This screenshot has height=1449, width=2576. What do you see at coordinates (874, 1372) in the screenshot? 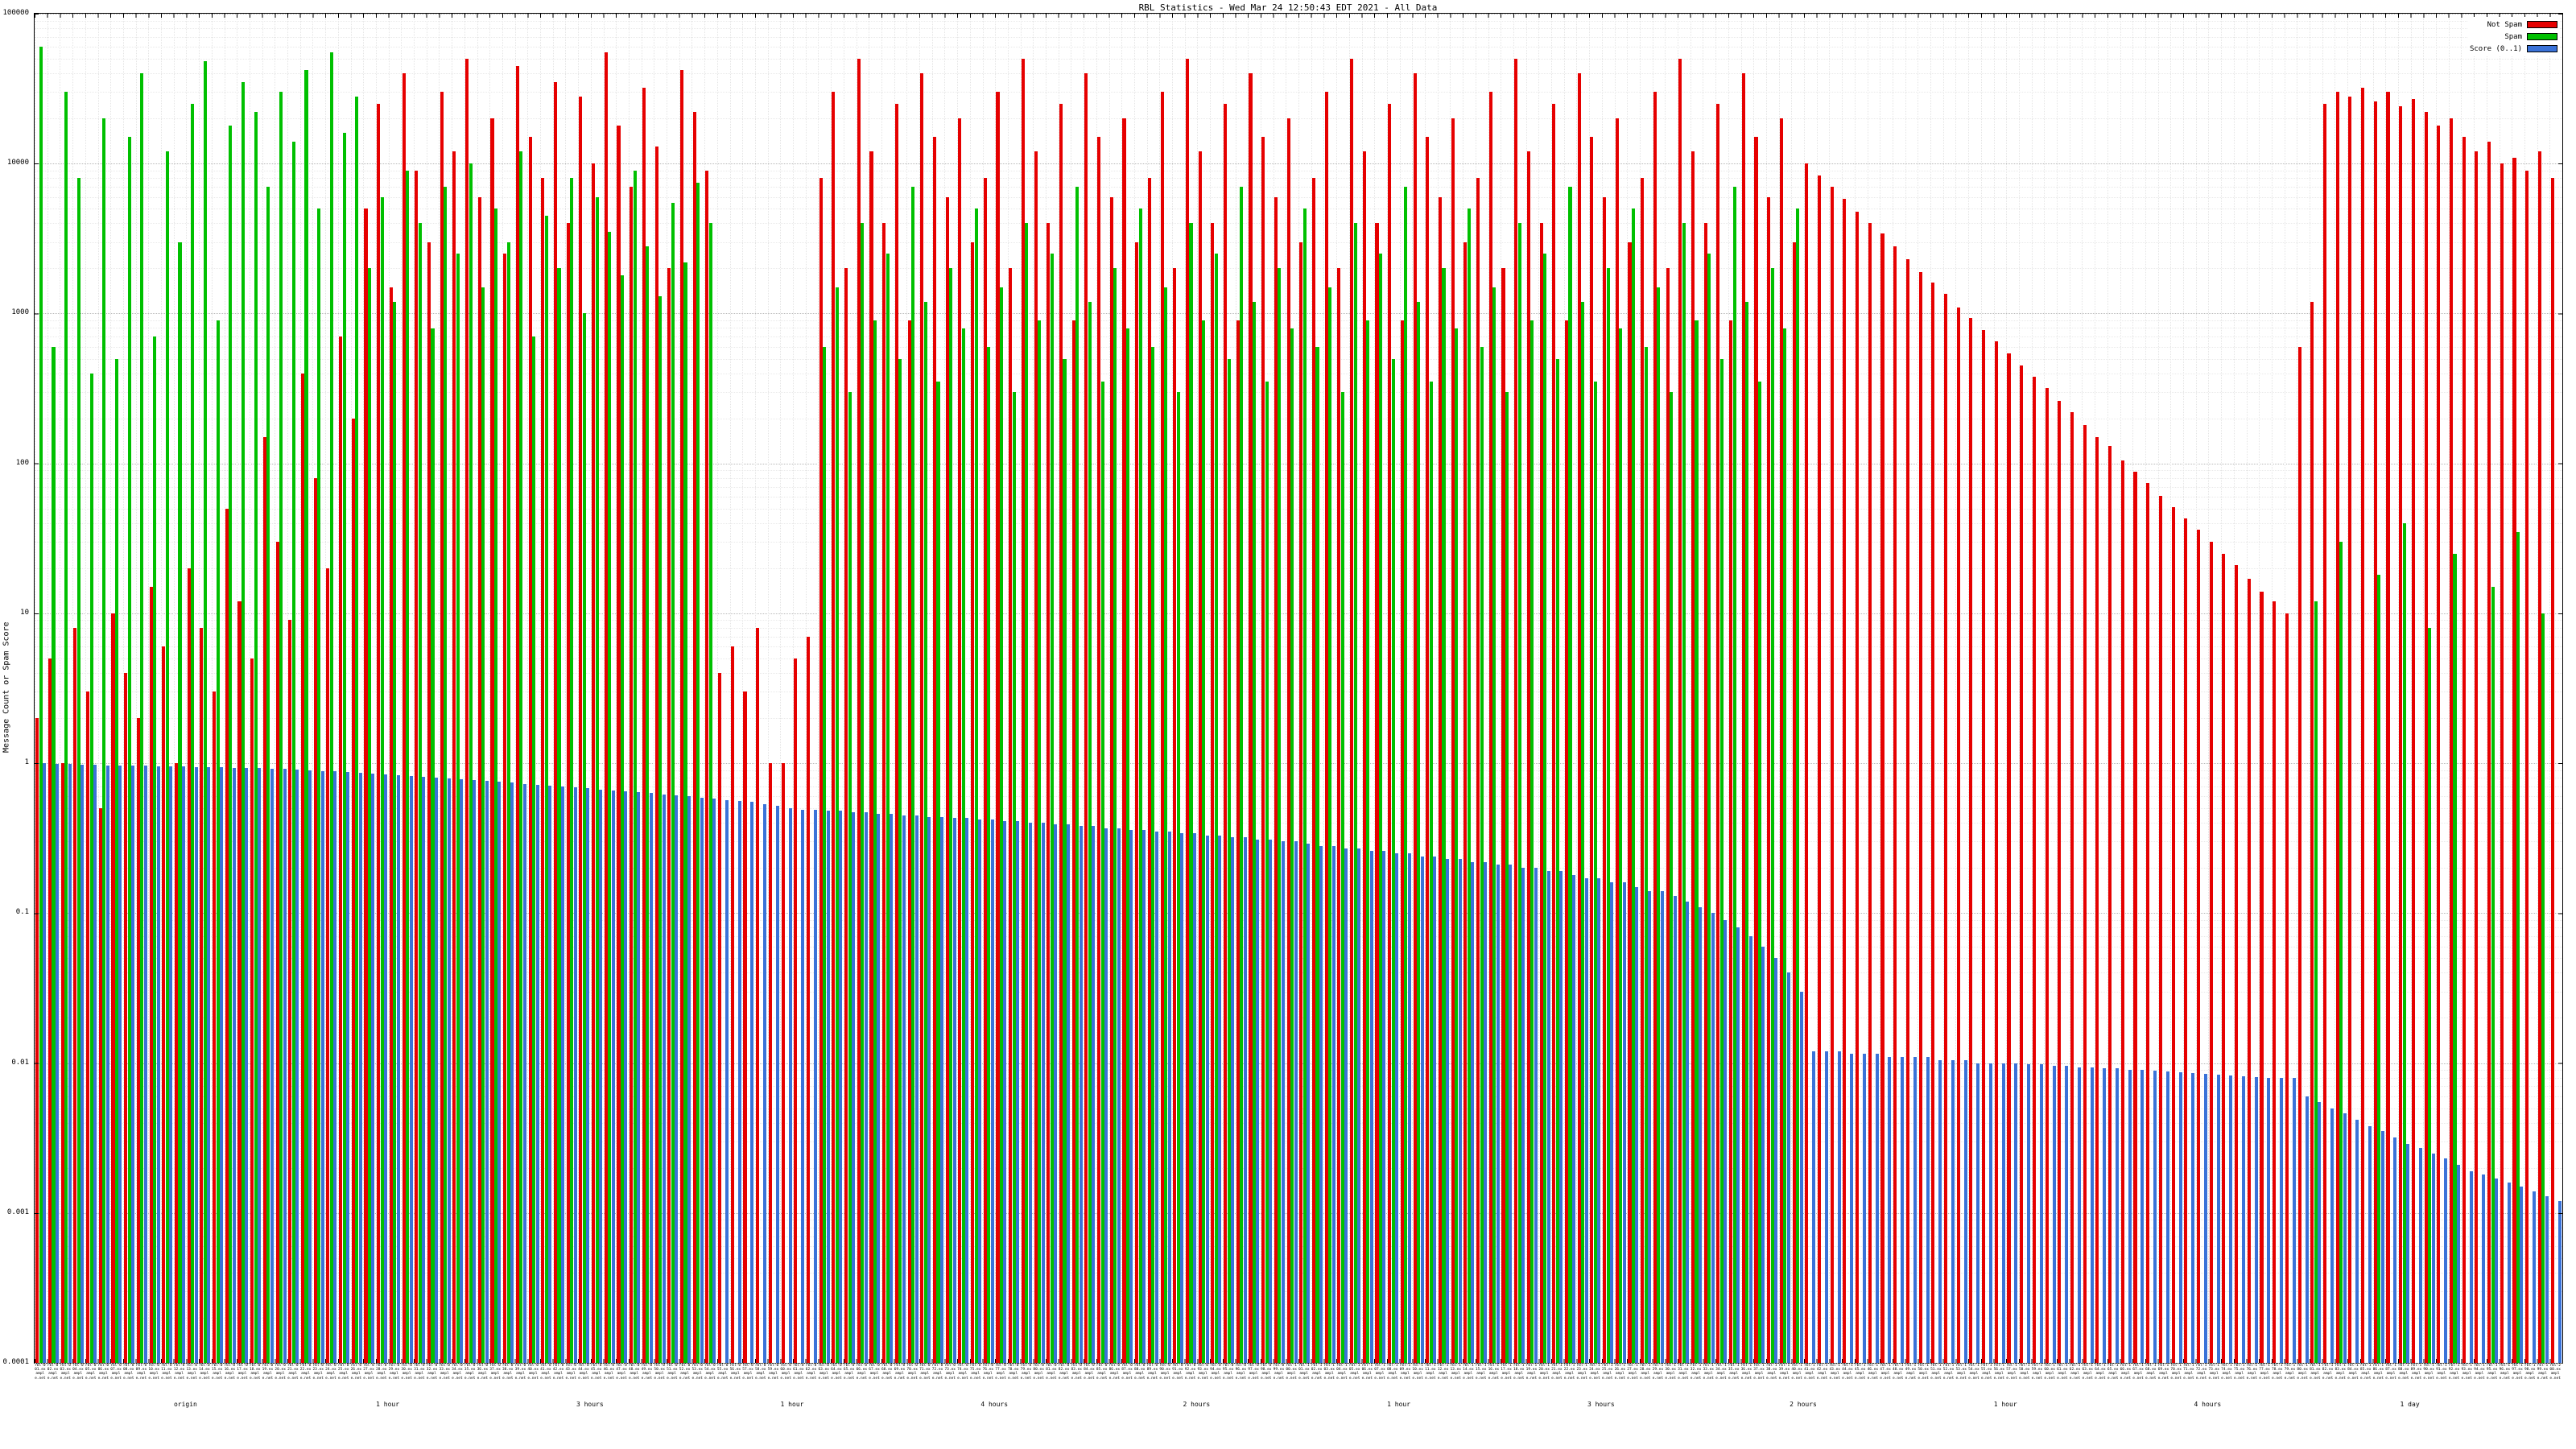
I see `x-category-label: rbl-067.example.net` at bounding box center [874, 1372].